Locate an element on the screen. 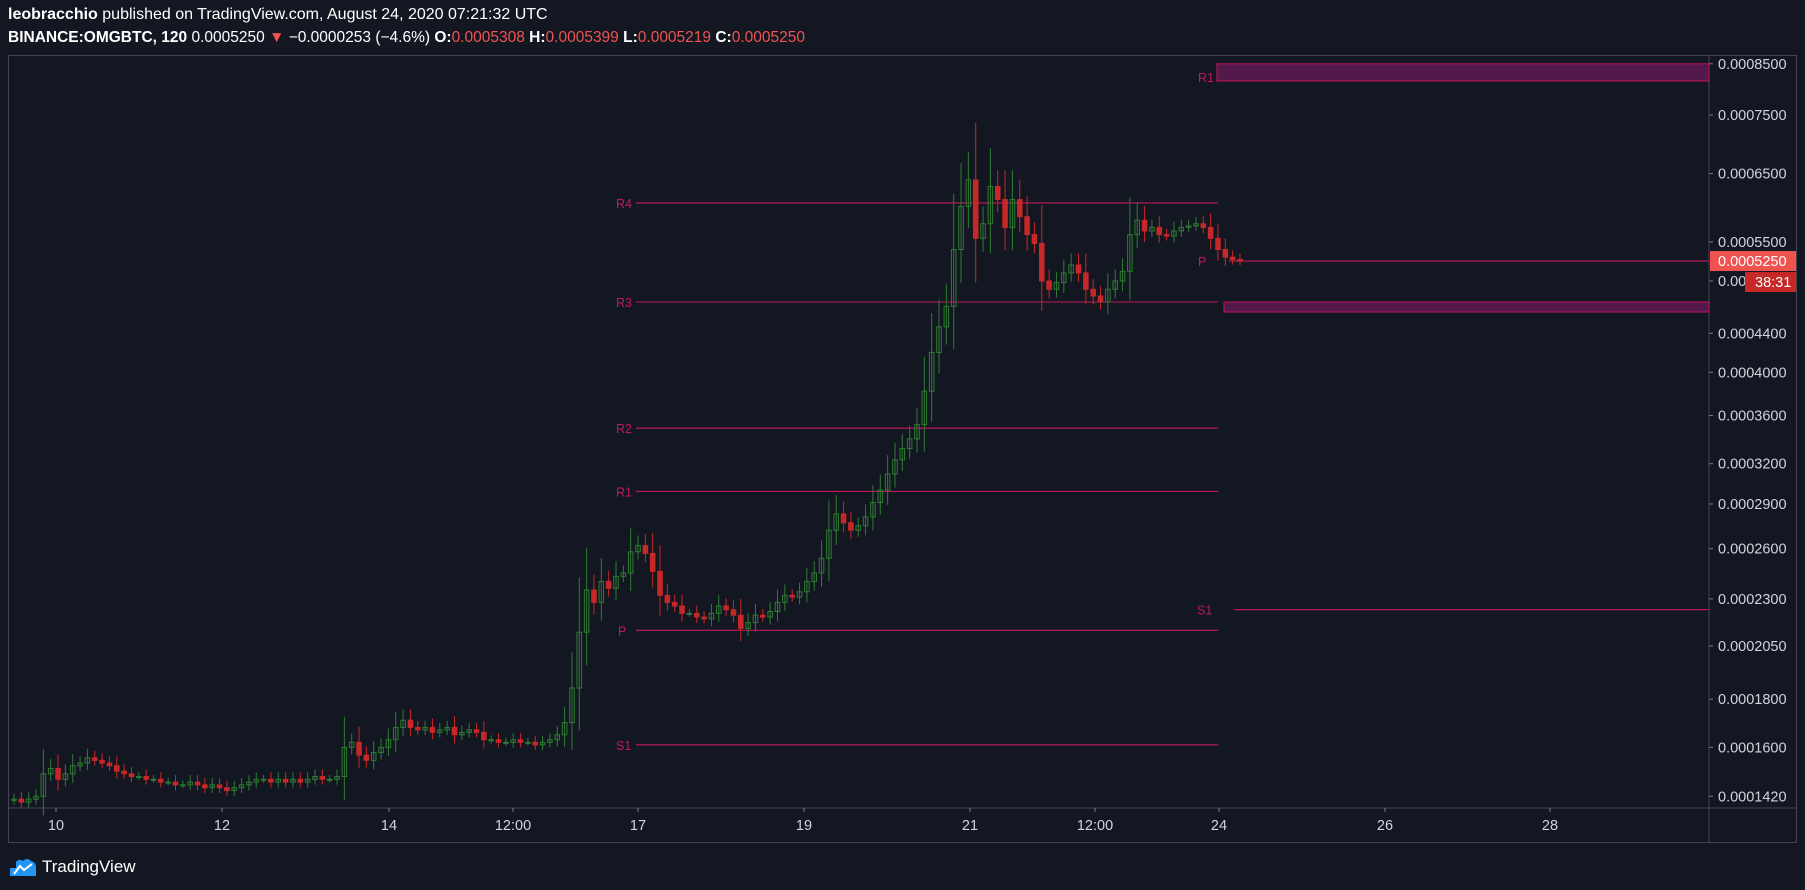  price-axis-label: 0.0002900 is located at coordinates (1752, 505).